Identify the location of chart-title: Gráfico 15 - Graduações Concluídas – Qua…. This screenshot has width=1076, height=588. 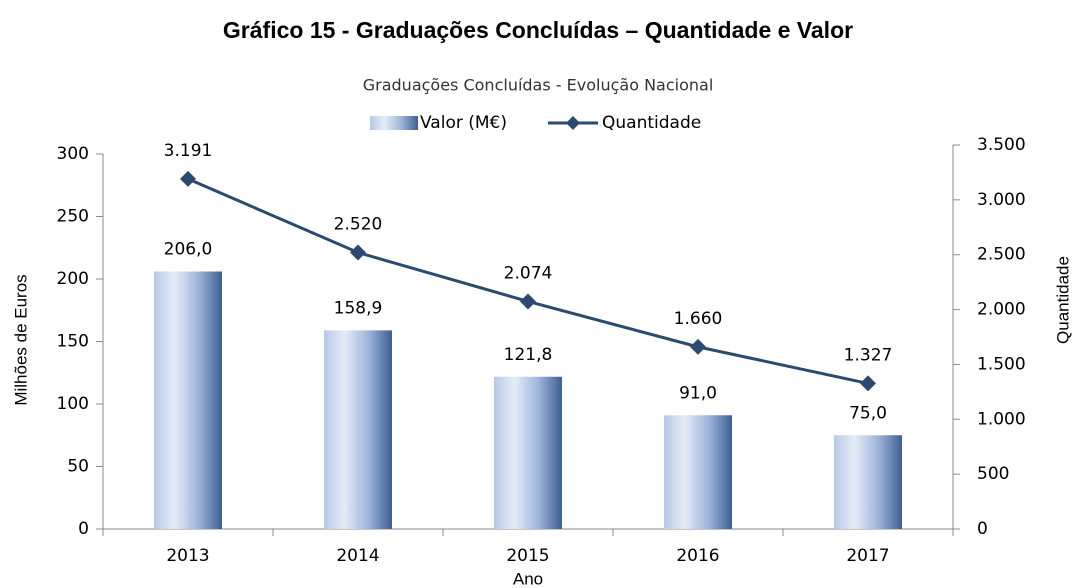
(538, 30).